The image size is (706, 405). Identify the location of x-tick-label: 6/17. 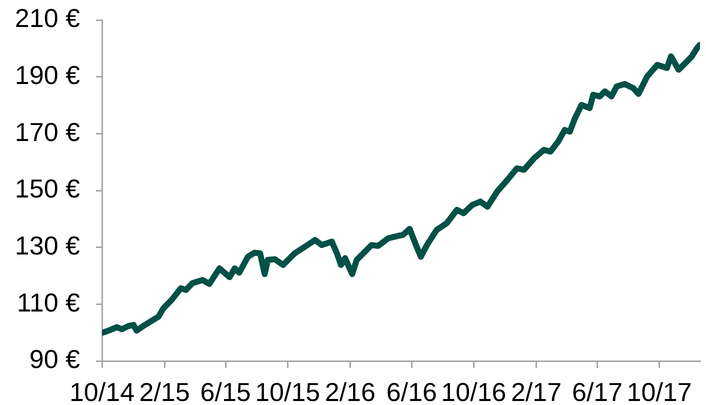
(597, 390).